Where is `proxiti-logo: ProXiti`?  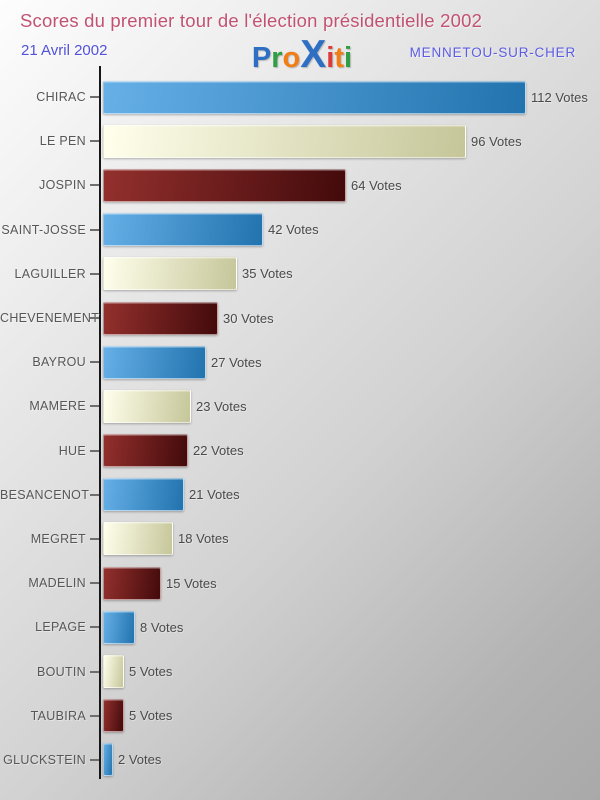
proxiti-logo: ProXiti is located at coordinates (302, 57).